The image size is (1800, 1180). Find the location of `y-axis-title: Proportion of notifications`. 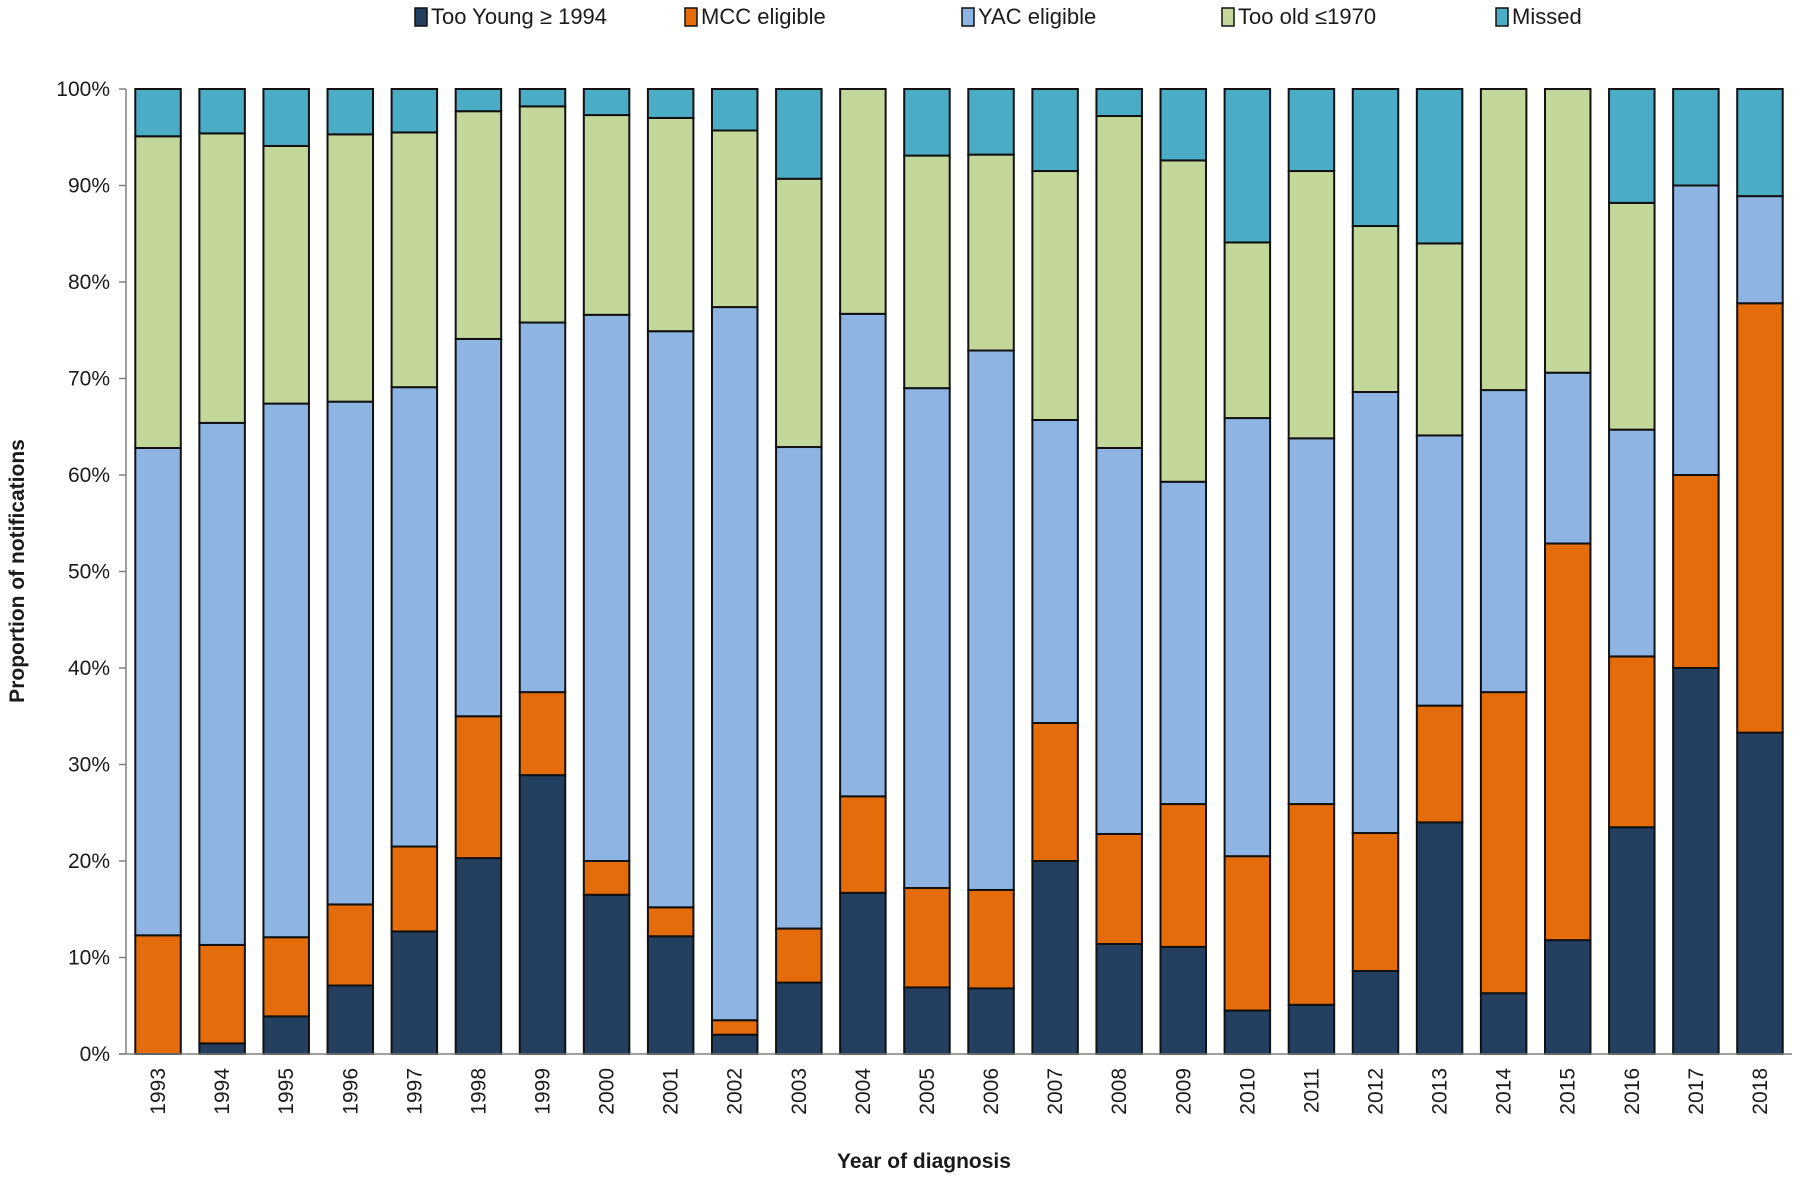

y-axis-title: Proportion of notifications is located at coordinates (17, 571).